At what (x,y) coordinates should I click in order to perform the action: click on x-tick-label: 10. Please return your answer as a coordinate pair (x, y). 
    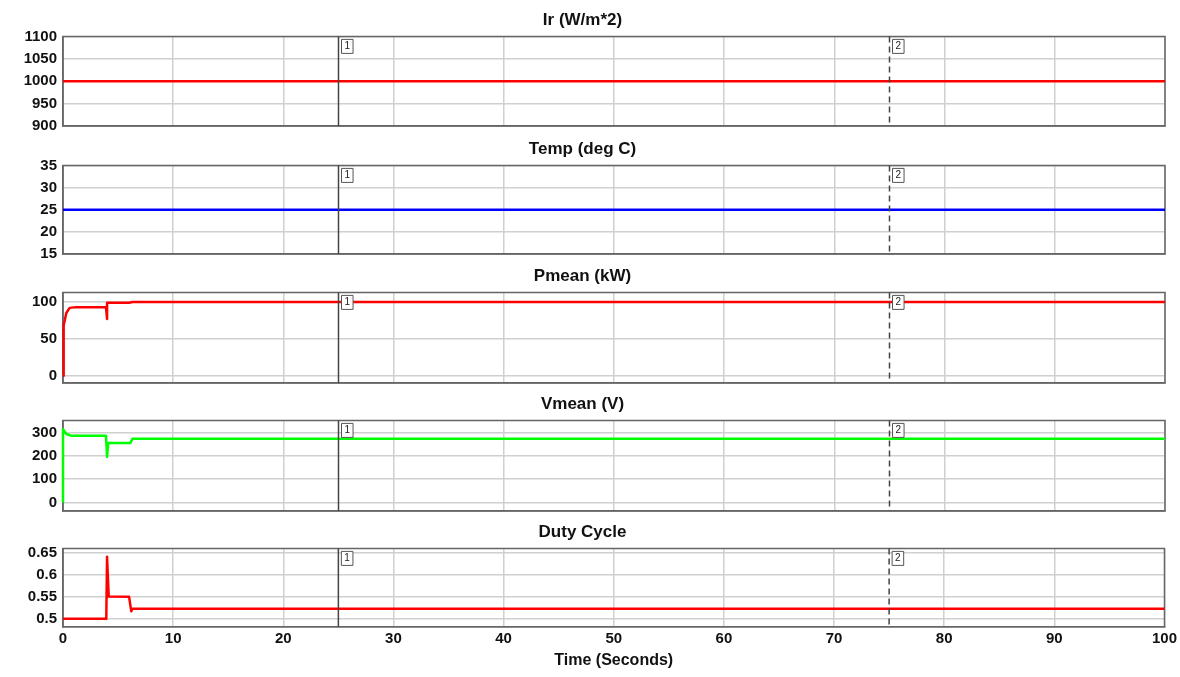
    Looking at the image, I should click on (173, 637).